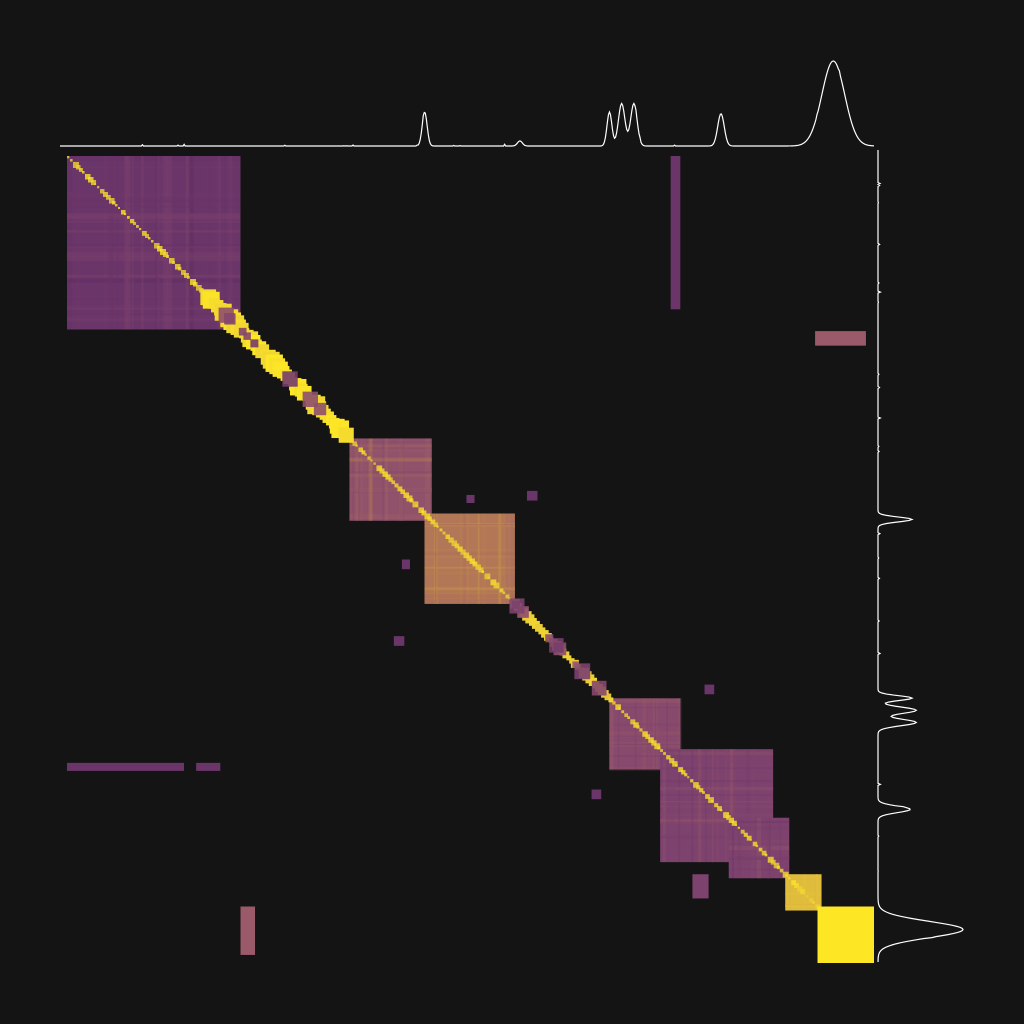  What do you see at coordinates (467, 103) in the screenshot?
I see `top-marginal-line` at bounding box center [467, 103].